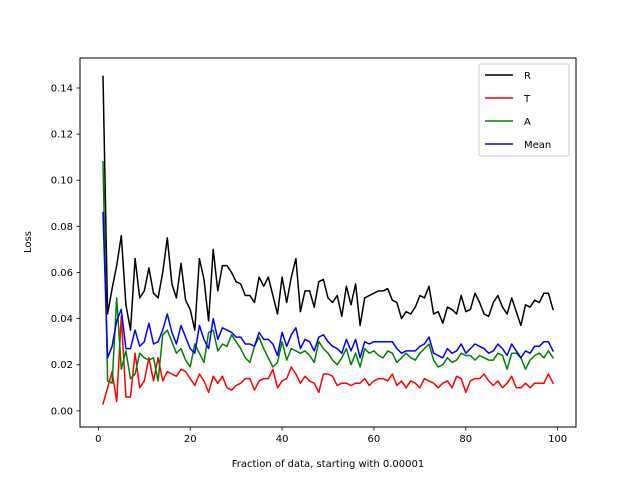 The image size is (640, 480). I want to click on x-ticks: 0 20 40 60 80 100, so click(331, 436).